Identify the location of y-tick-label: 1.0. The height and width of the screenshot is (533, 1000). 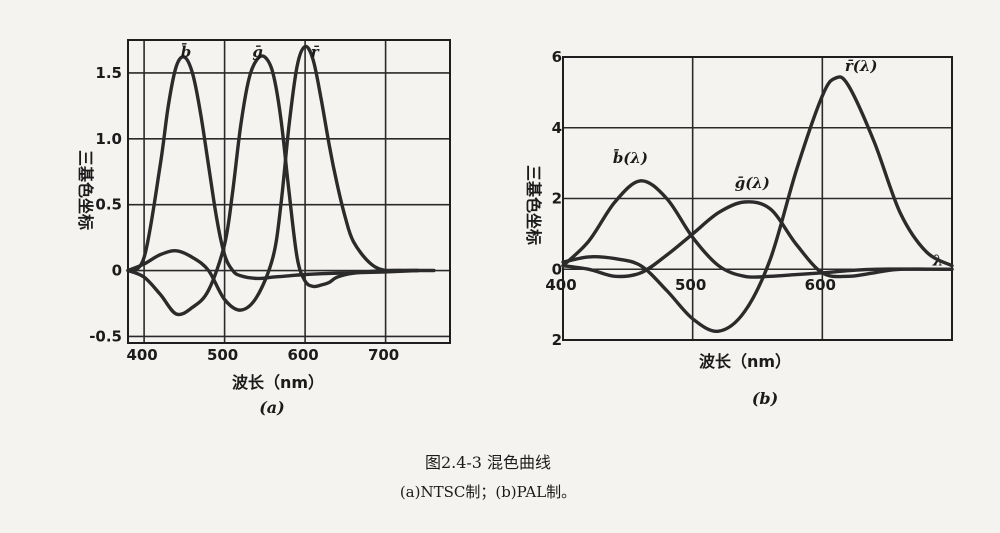
(108, 139).